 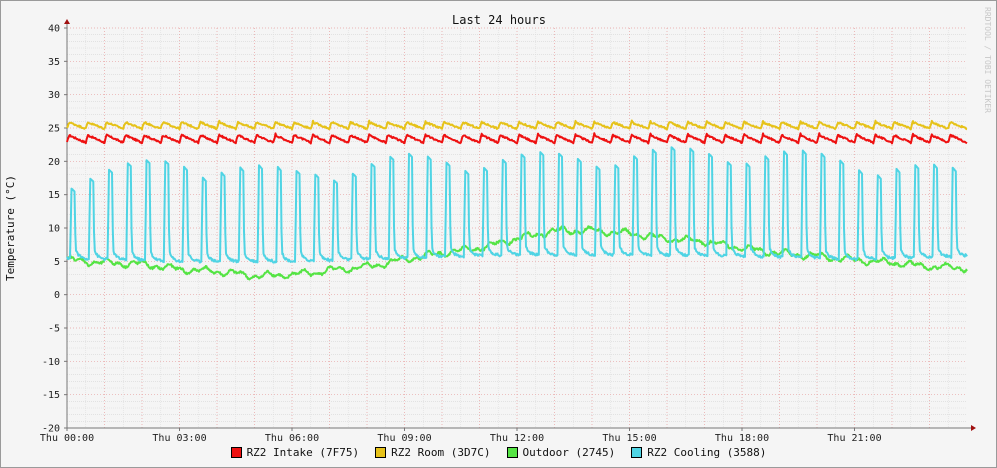 I want to click on y-tick-label: -10, so click(x=51, y=362).